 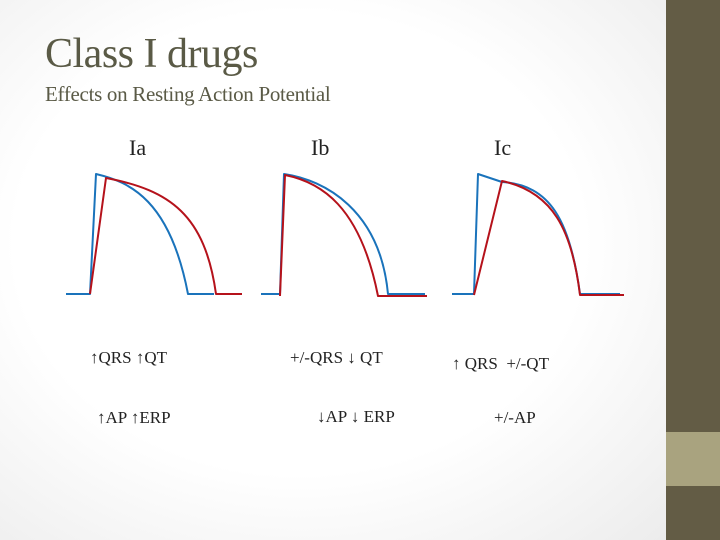 I want to click on panel-label-ib: Ib, so click(x=320, y=147).